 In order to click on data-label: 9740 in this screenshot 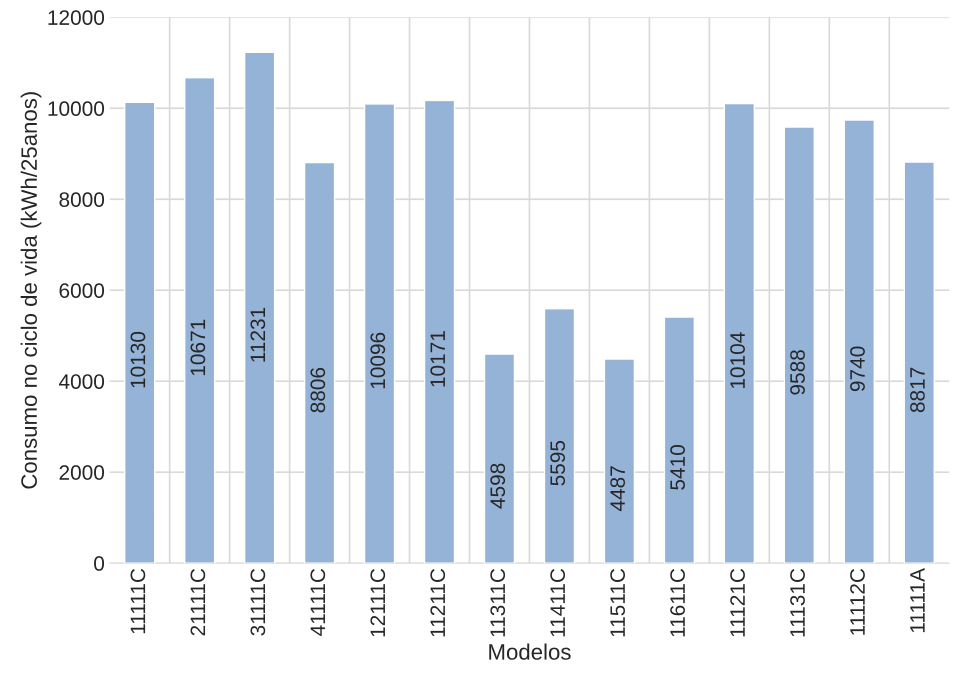, I will do `click(857, 369)`.